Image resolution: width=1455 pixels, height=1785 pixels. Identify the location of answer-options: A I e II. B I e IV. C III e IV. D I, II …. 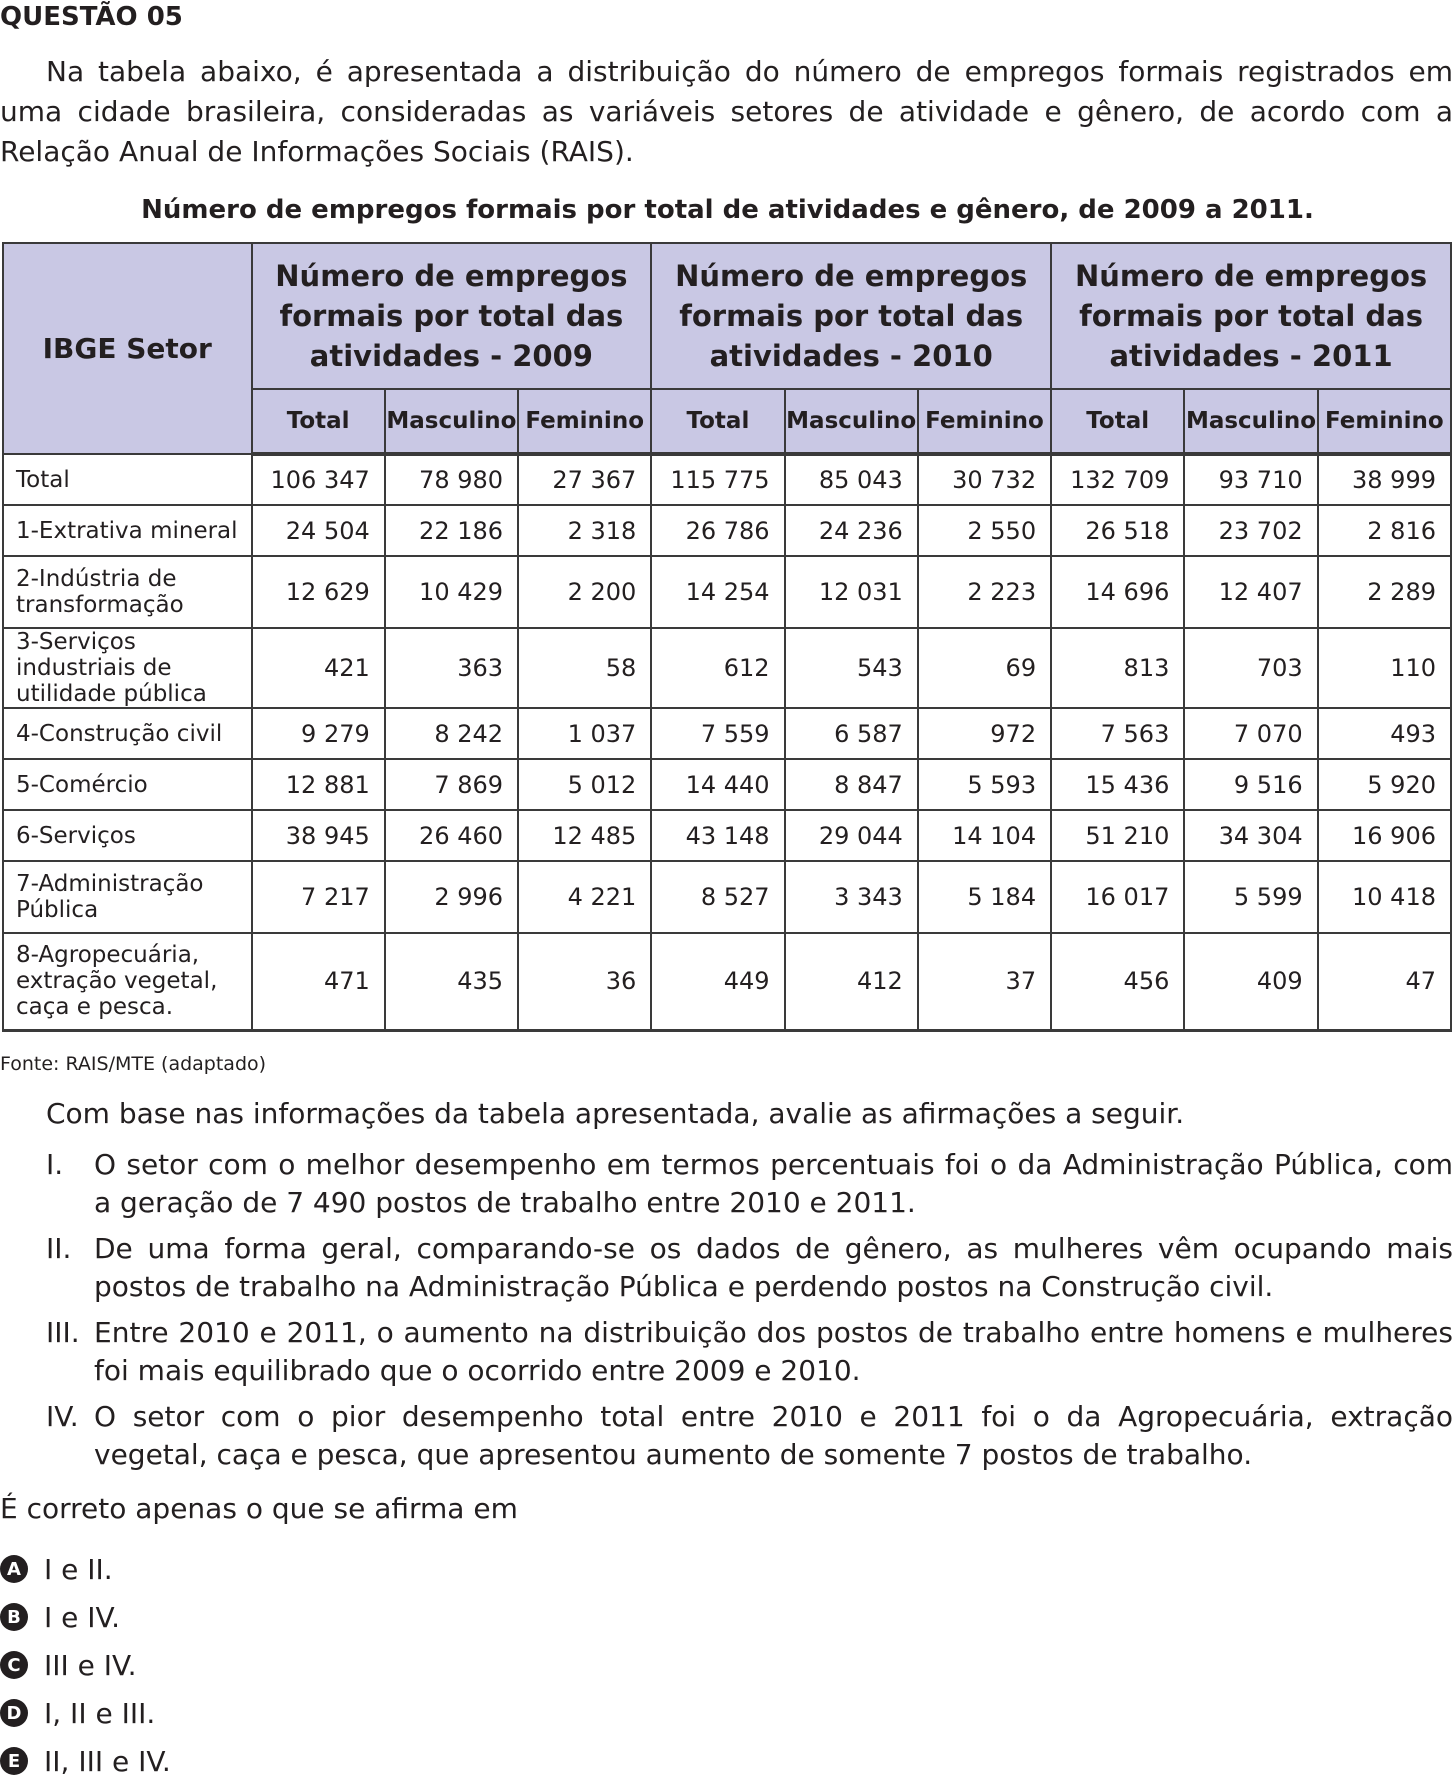
(85, 1665).